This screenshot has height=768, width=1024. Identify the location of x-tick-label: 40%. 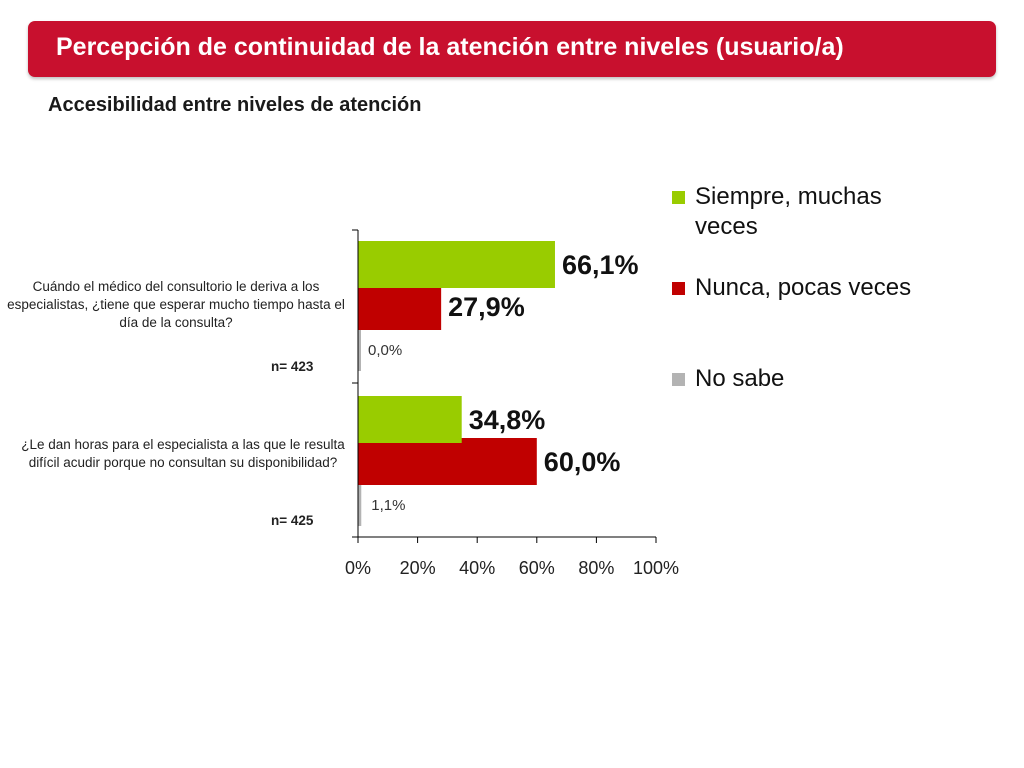
(477, 568).